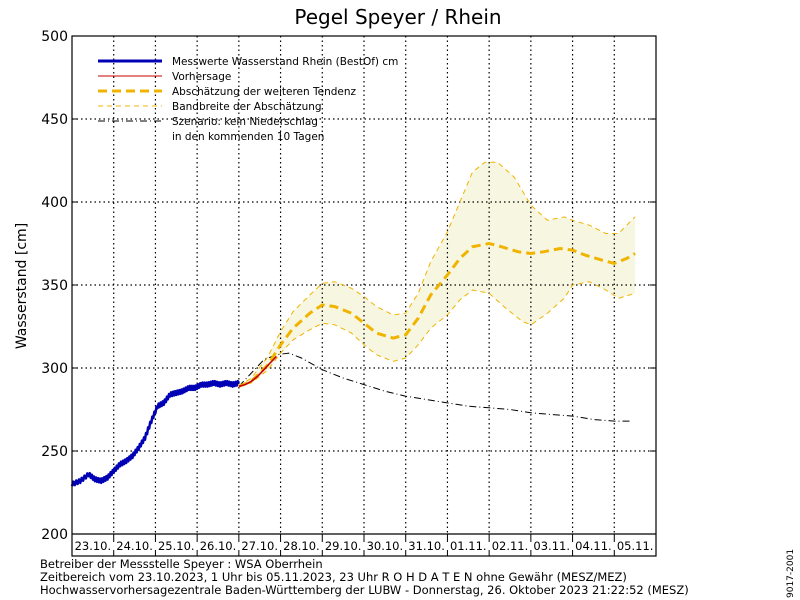 This screenshot has width=800, height=600. What do you see at coordinates (510, 546) in the screenshot?
I see `x-tick-label: 02.11.` at bounding box center [510, 546].